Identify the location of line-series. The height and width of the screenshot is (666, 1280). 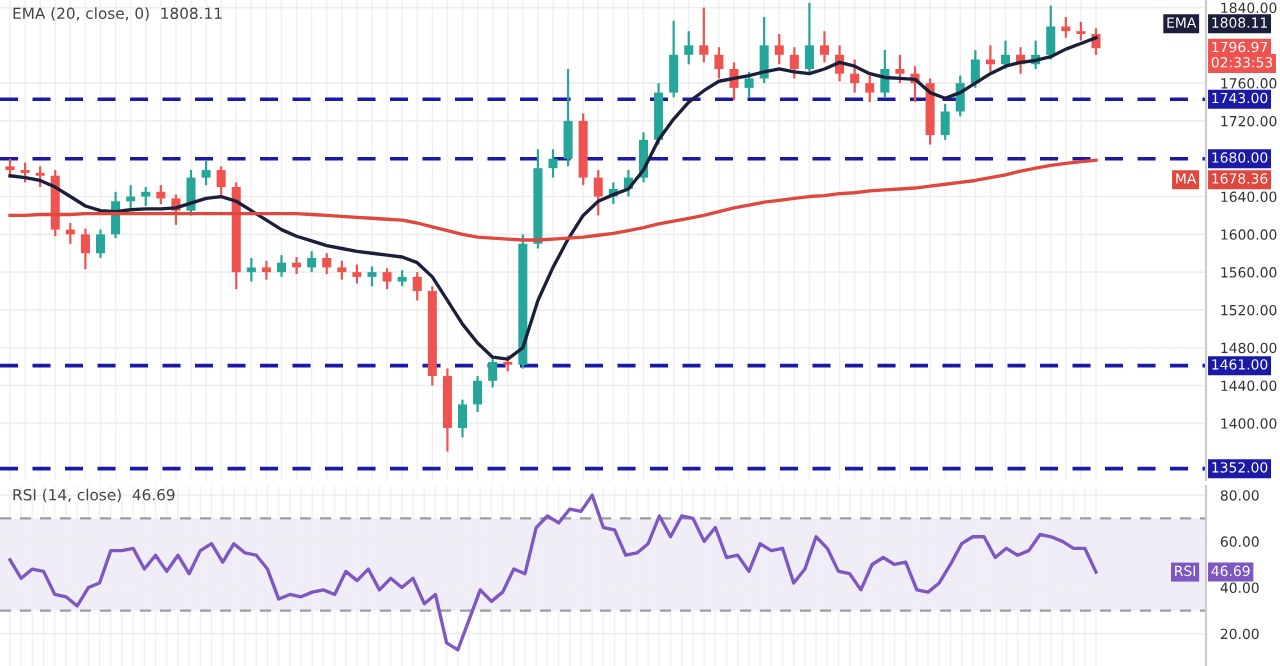
(553, 200).